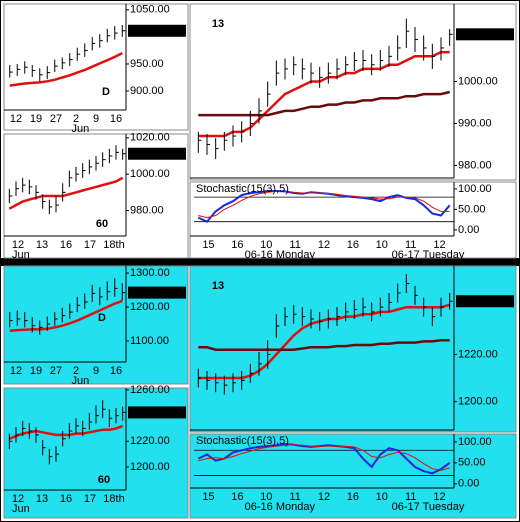 Image resolution: width=520 pixels, height=522 pixels. Describe the element at coordinates (150, 390) in the screenshot. I see `y-tick-label: 1260.00` at that location.